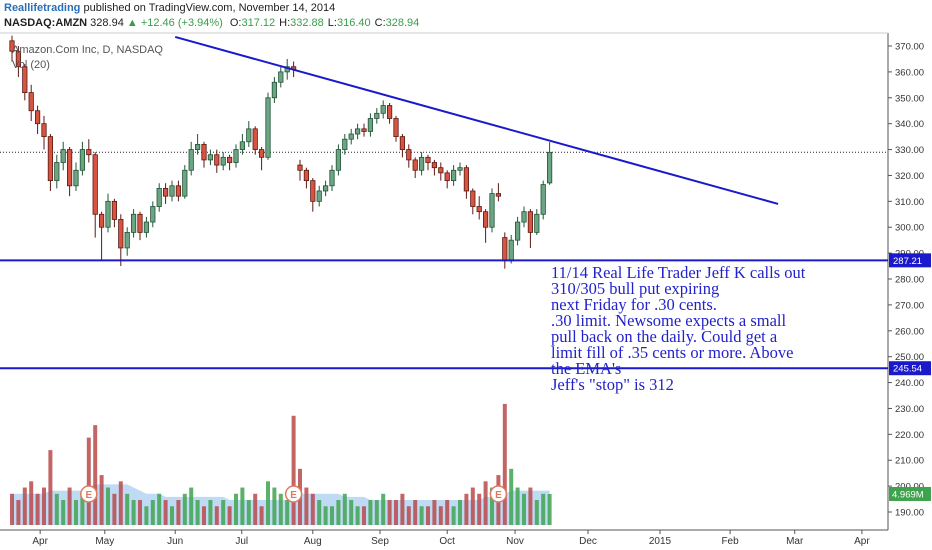 This screenshot has height=550, width=932. I want to click on annotation-line: the EMA's, so click(586, 368).